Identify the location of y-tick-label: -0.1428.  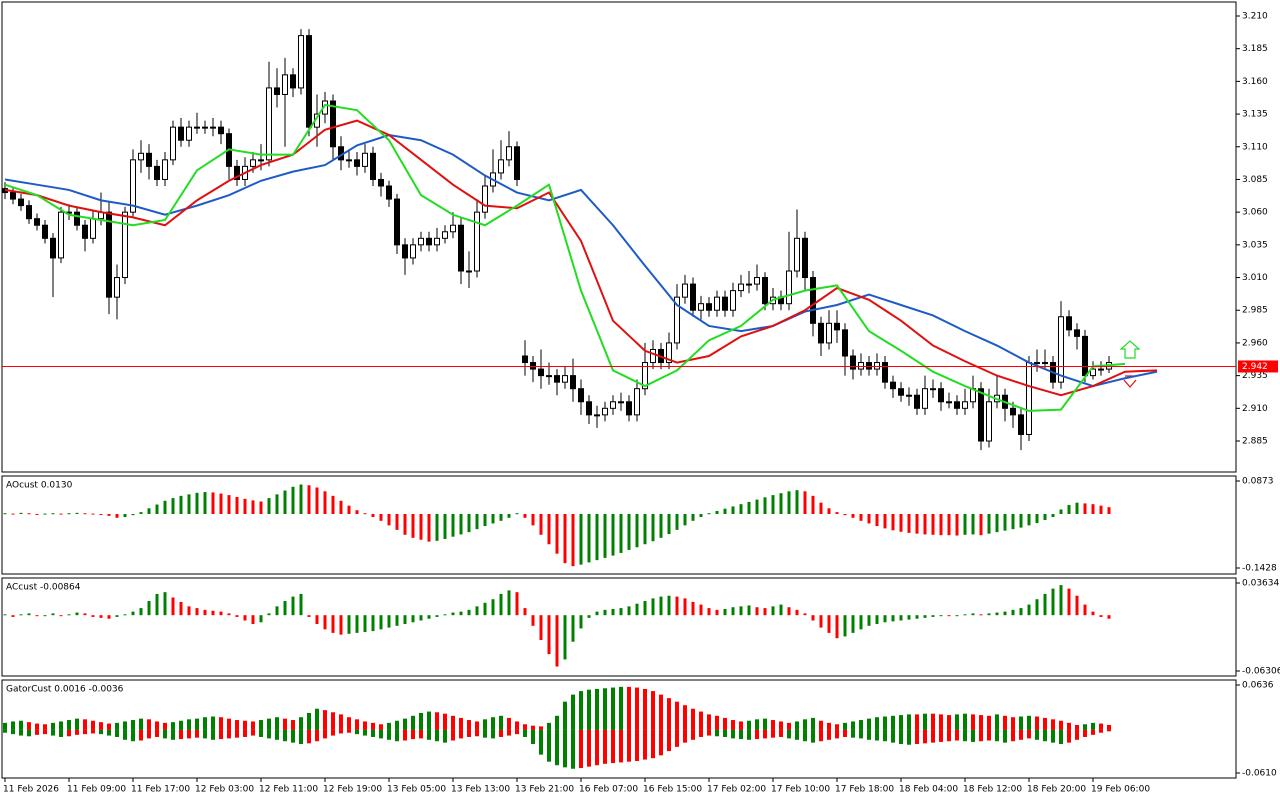
(1259, 568).